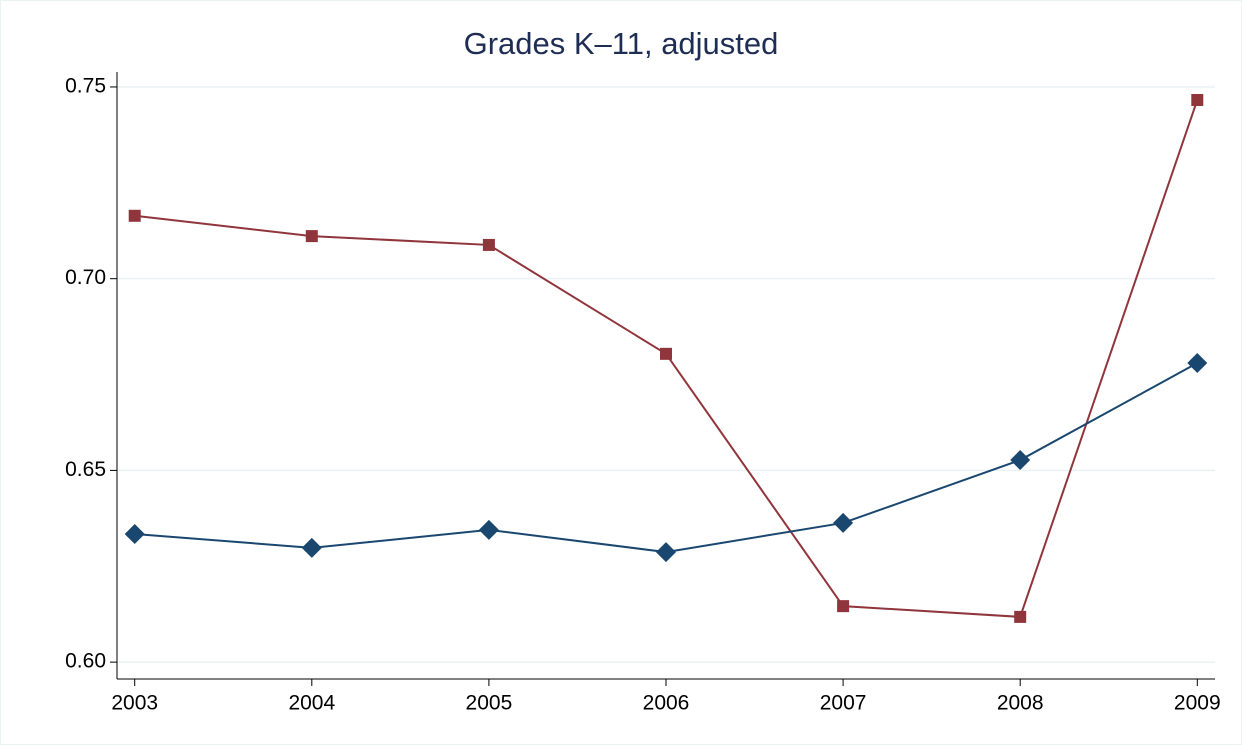 The image size is (1242, 745). What do you see at coordinates (311, 703) in the screenshot?
I see `x-tick-label: 2004` at bounding box center [311, 703].